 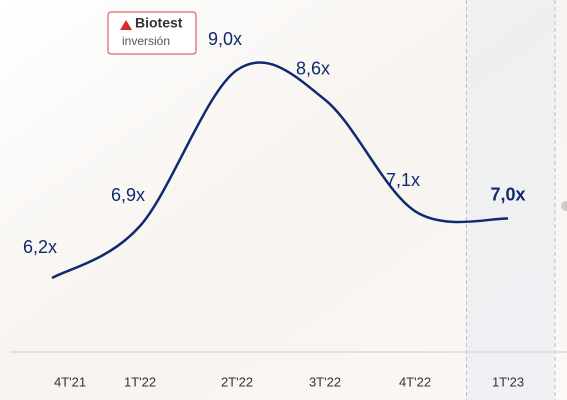 I want to click on x-tick-label: 2T'22, so click(x=237, y=381).